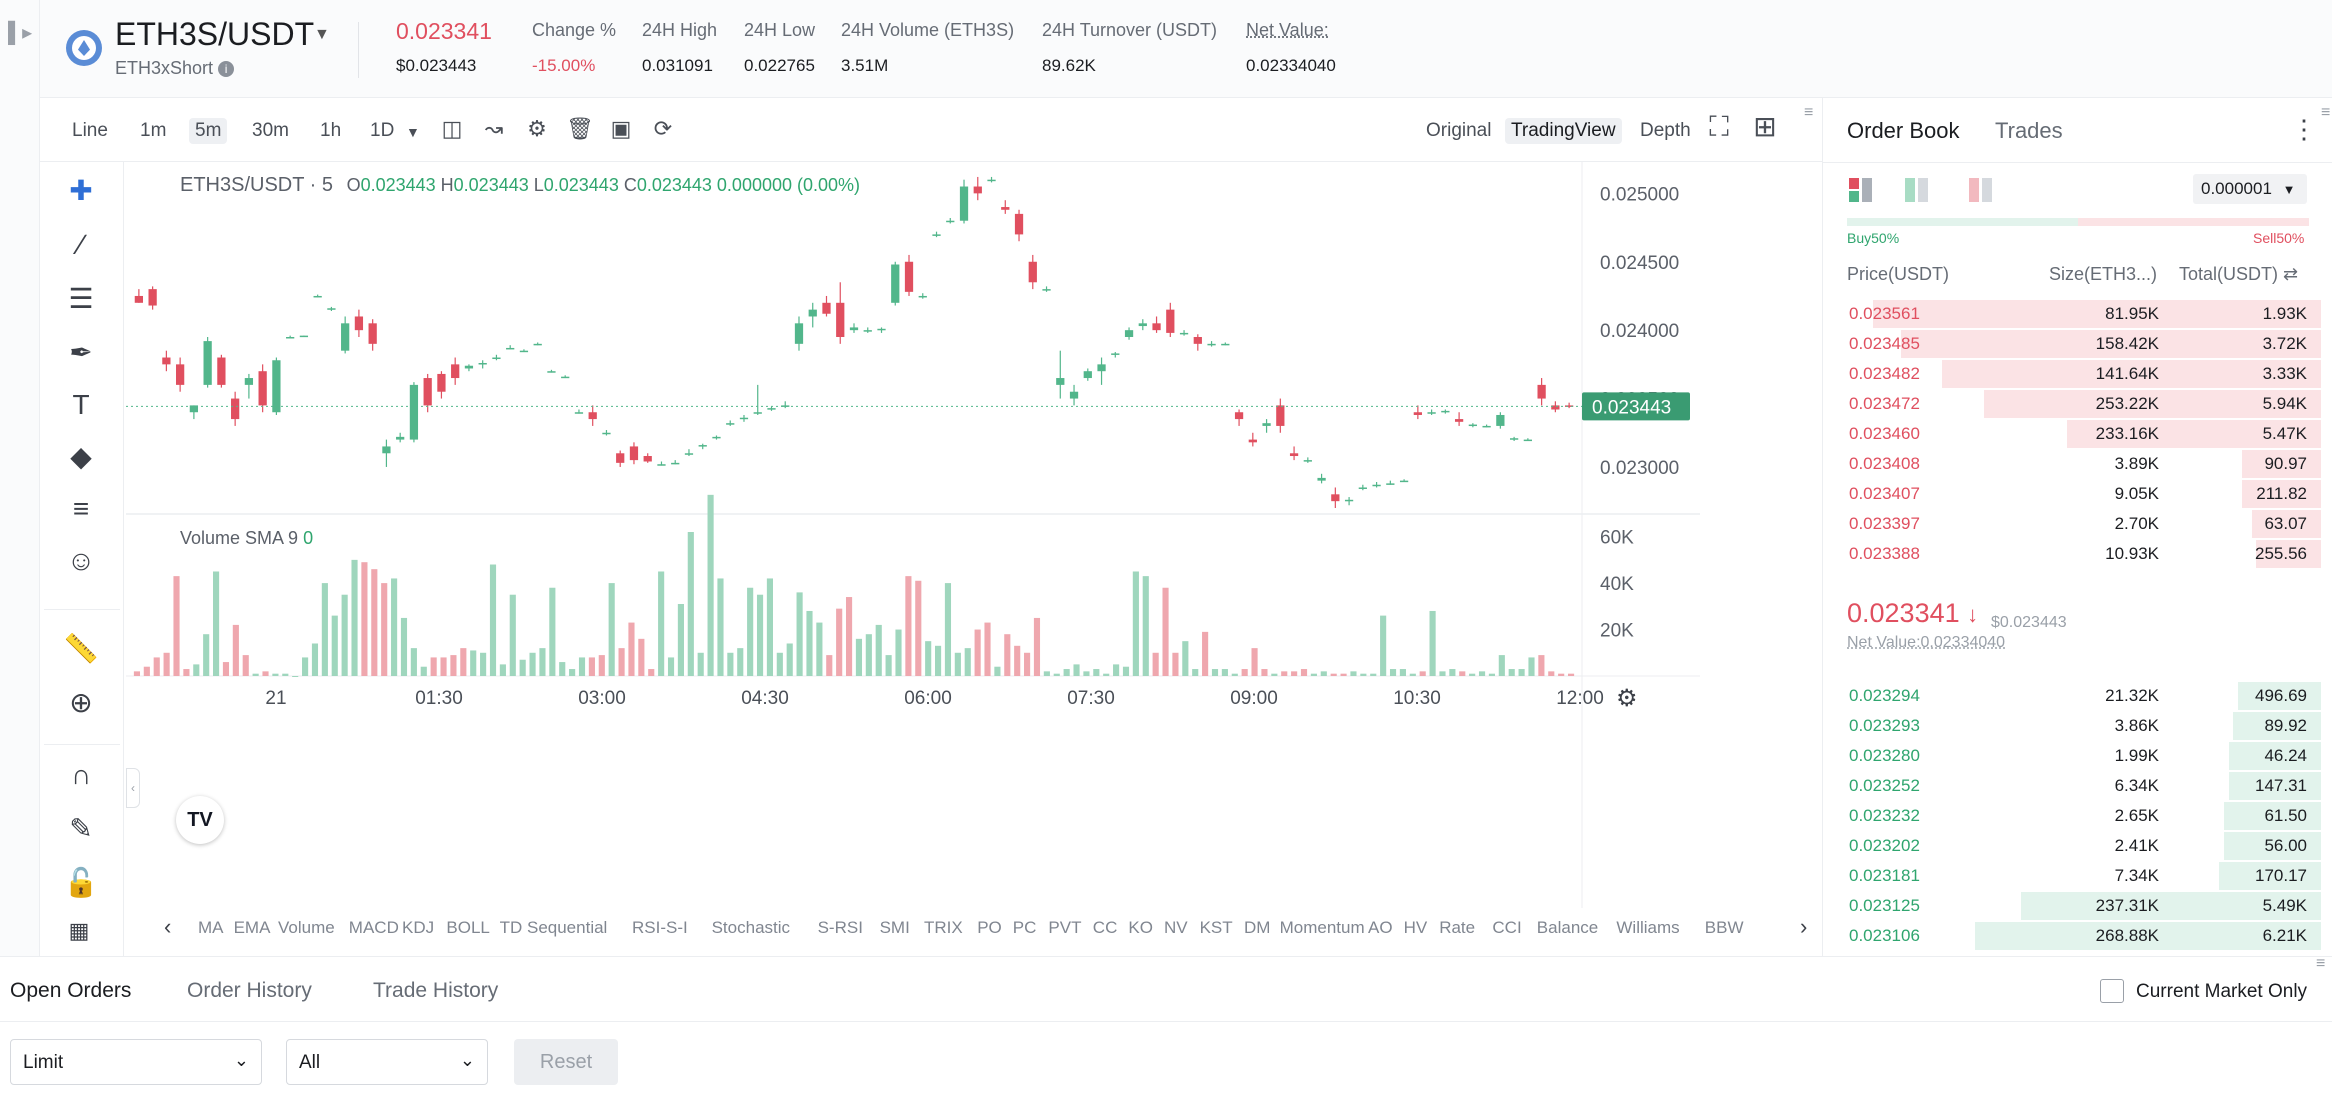 This screenshot has width=2332, height=1102. Describe the element at coordinates (133, 788) in the screenshot. I see `collapse-toolbar-icon: ‹` at that location.